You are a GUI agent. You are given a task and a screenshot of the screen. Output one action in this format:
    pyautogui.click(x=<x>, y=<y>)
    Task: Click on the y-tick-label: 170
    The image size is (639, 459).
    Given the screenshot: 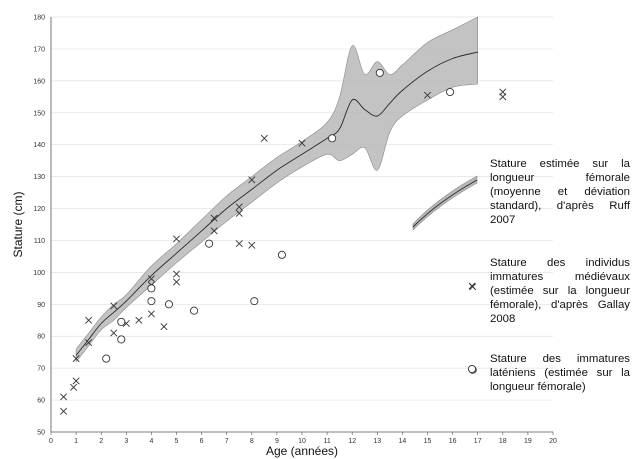 What is the action you would take?
    pyautogui.click(x=39, y=49)
    